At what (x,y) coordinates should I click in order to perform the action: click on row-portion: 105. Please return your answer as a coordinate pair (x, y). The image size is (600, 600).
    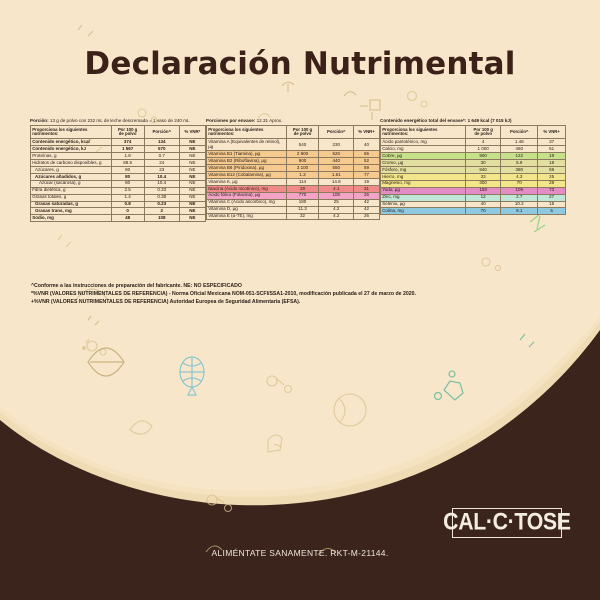
    Looking at the image, I should click on (336, 195).